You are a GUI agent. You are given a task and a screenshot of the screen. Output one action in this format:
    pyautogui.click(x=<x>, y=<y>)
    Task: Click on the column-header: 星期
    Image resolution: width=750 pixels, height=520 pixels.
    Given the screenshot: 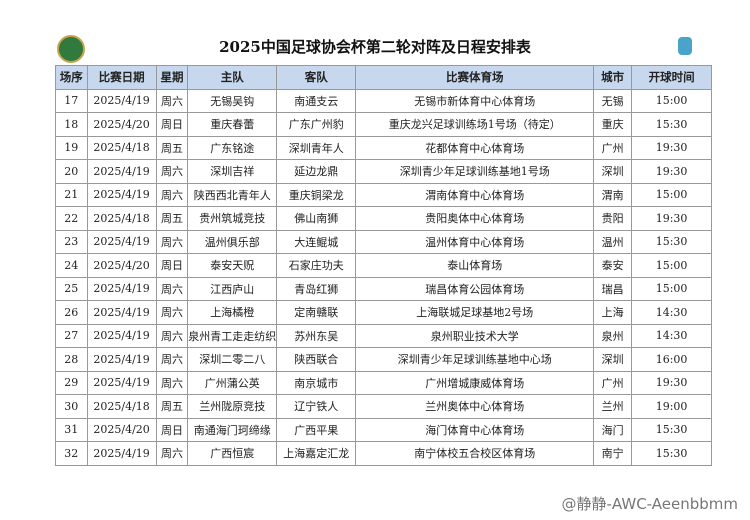 What is the action you would take?
    pyautogui.click(x=172, y=77)
    